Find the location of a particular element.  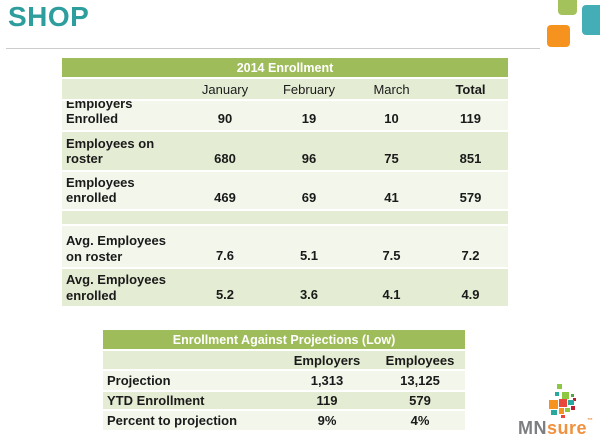

row-label: Avg. Employees enrolled is located at coordinates (116, 287).